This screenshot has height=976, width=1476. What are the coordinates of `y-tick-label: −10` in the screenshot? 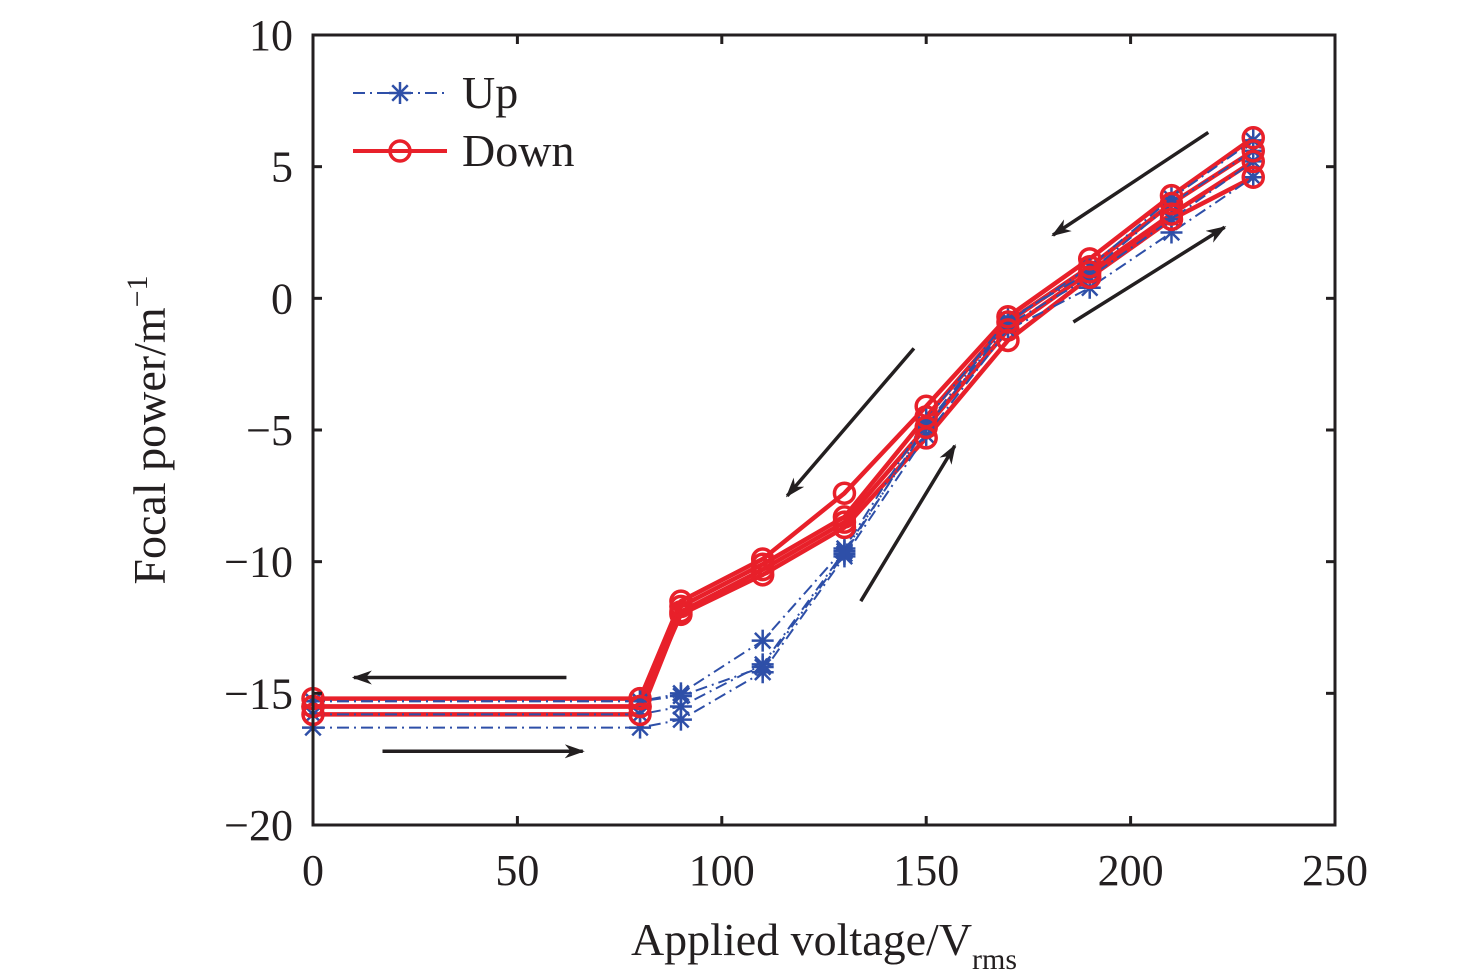 It's located at (258, 562).